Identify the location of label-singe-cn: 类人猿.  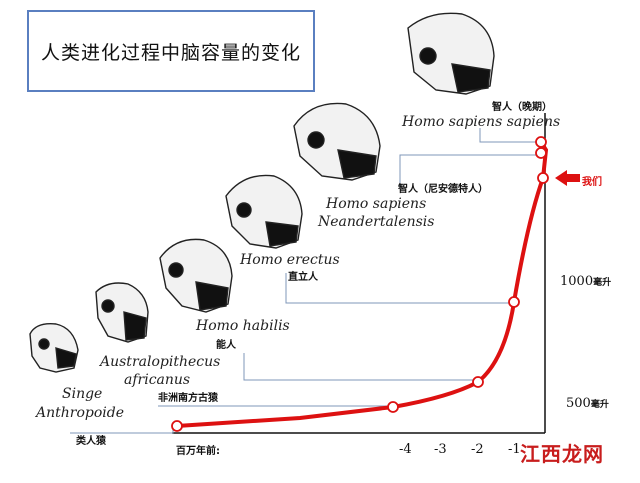
(91, 441).